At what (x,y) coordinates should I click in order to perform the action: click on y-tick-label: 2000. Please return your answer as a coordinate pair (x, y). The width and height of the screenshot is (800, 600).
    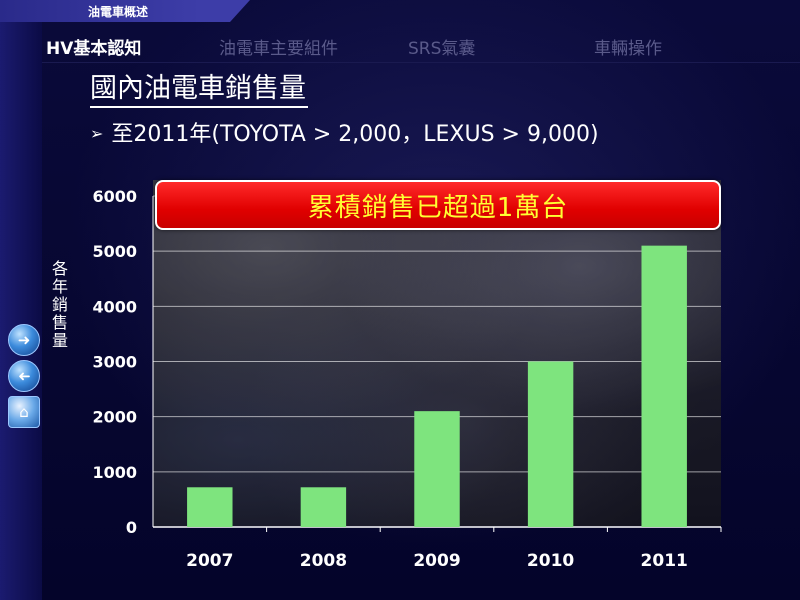
    Looking at the image, I should click on (114, 417).